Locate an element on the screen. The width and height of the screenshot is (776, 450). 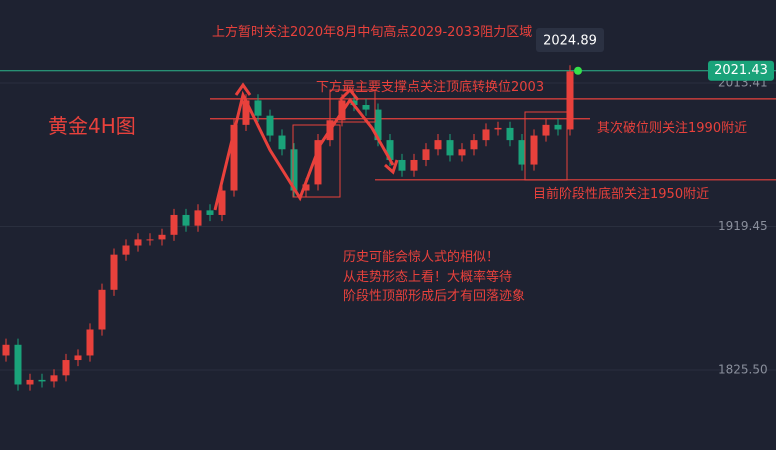
last-price-box is located at coordinates (741, 70).